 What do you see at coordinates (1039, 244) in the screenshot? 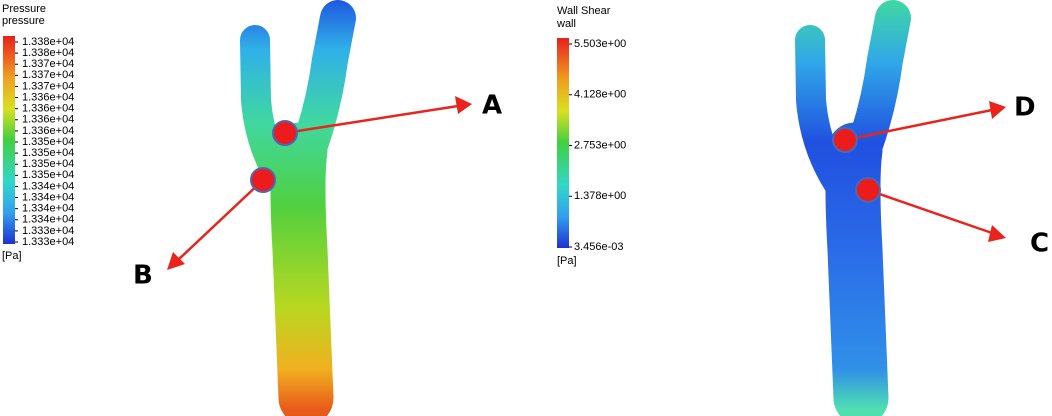
I see `point-label: C` at bounding box center [1039, 244].